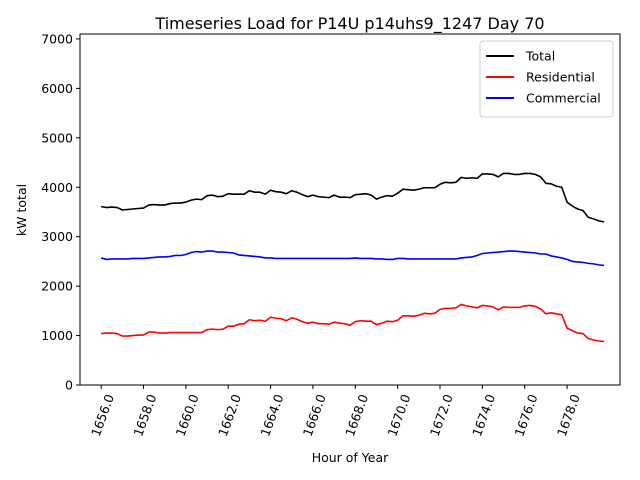  I want to click on series-line-residential, so click(353, 323).